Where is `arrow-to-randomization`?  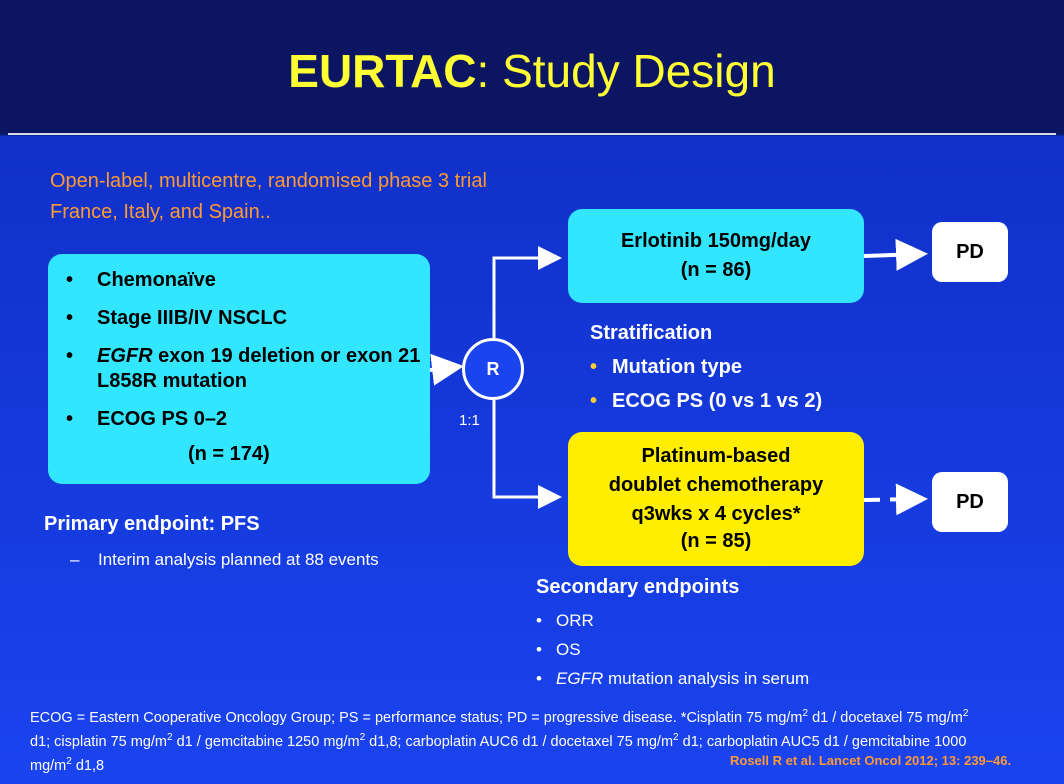
arrow-to-randomization is located at coordinates (446, 369).